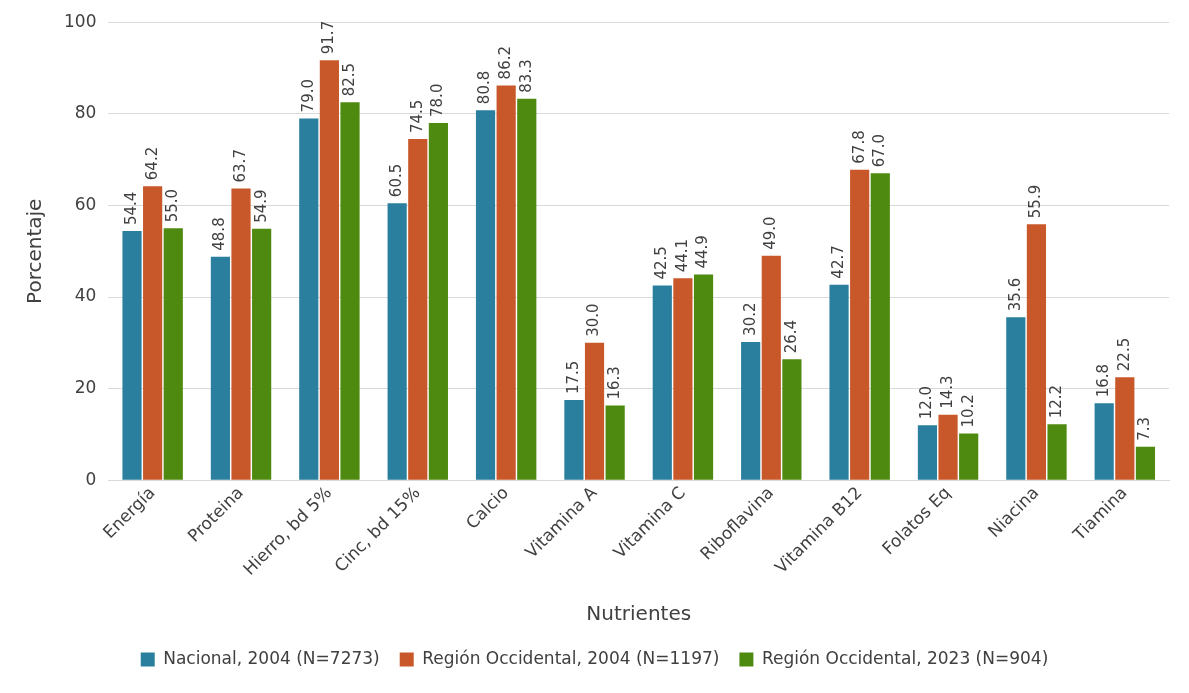 The width and height of the screenshot is (1189, 693). What do you see at coordinates (1055, 401) in the screenshot?
I see `data-label: 12.2` at bounding box center [1055, 401].